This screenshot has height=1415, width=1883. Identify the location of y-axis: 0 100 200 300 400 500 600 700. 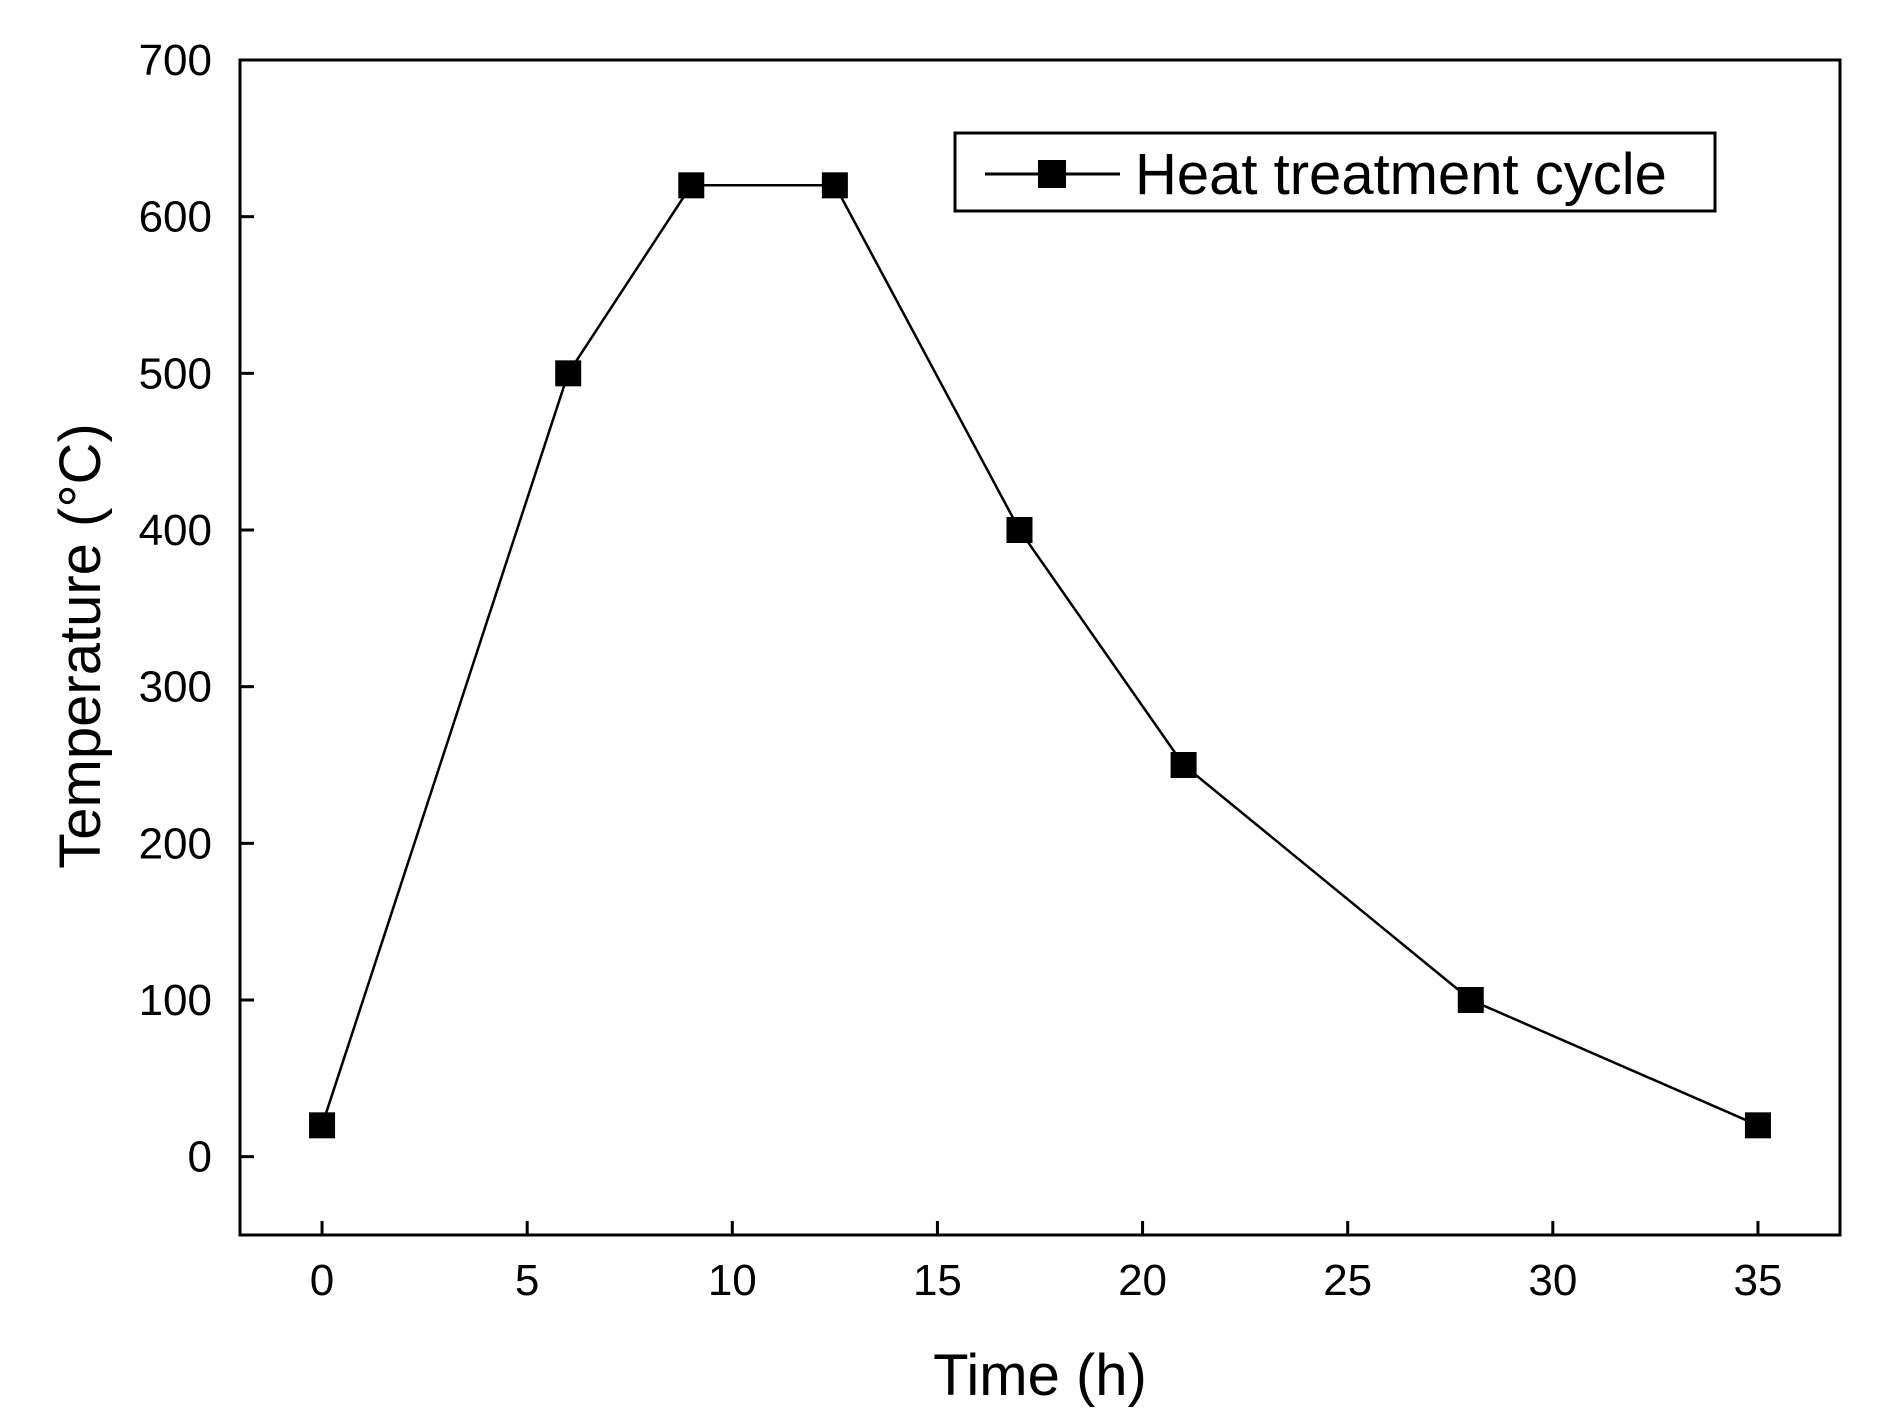
(196, 609).